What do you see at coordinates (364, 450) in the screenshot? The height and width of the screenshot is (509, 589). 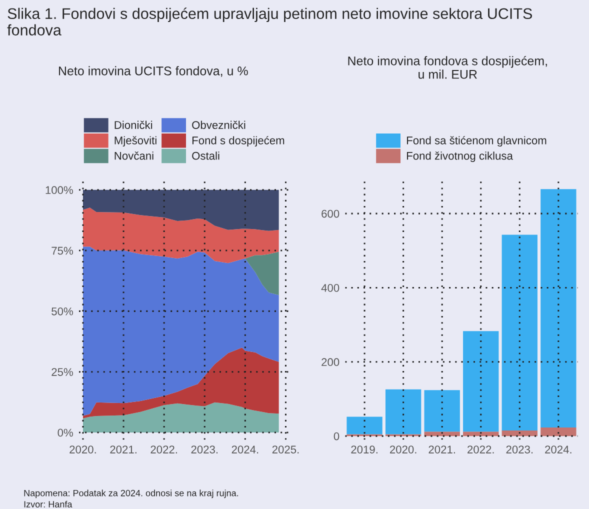 I see `x-tick-label: 2019.` at bounding box center [364, 450].